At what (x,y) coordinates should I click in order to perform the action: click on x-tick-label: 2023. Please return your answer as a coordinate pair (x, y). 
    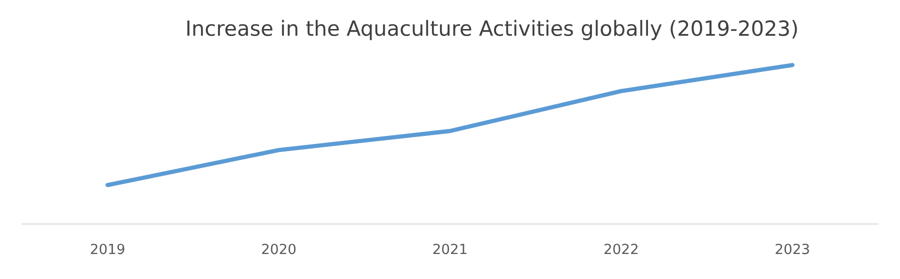
    Looking at the image, I should click on (792, 249).